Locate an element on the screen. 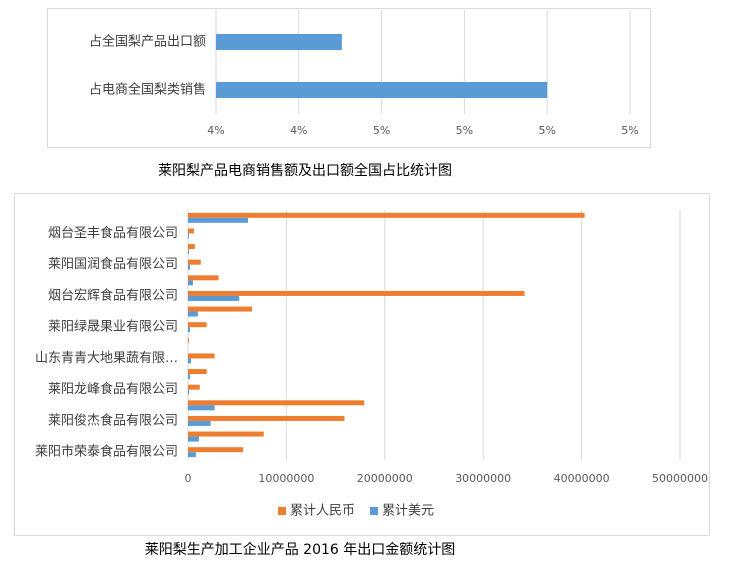 The height and width of the screenshot is (571, 741). x-tick-label: 30000000 is located at coordinates (483, 478).